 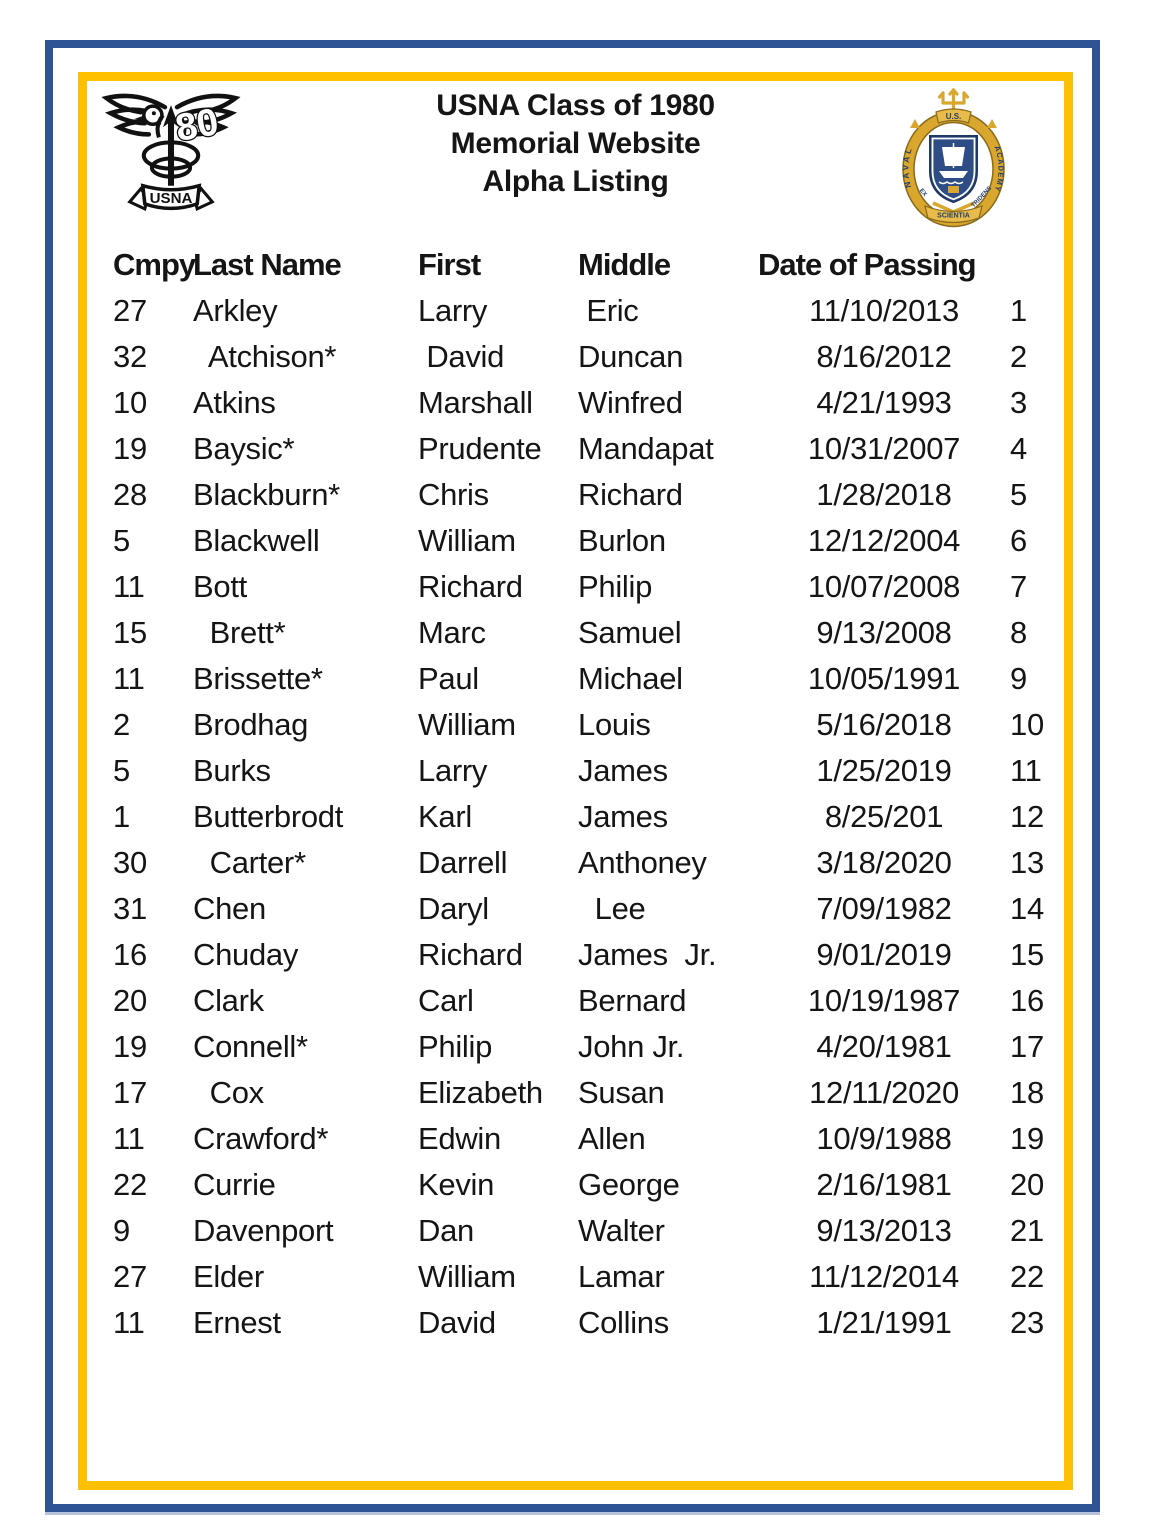 I want to click on row-first-name: Karl, so click(x=445, y=816).